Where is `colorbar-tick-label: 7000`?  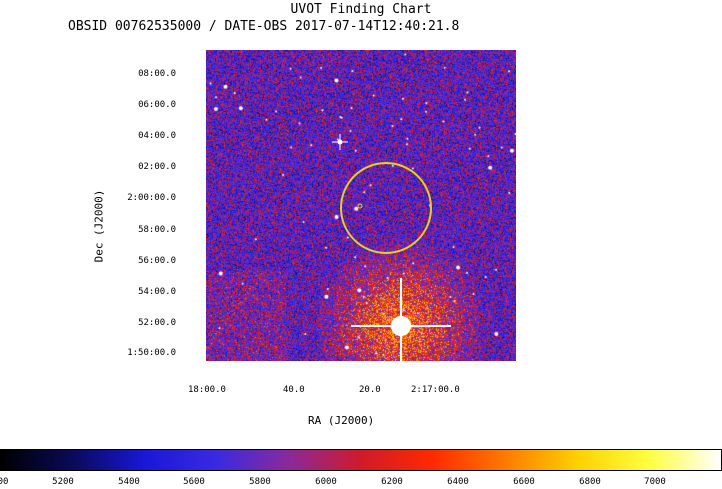 colorbar-tick-label: 7000 is located at coordinates (655, 482).